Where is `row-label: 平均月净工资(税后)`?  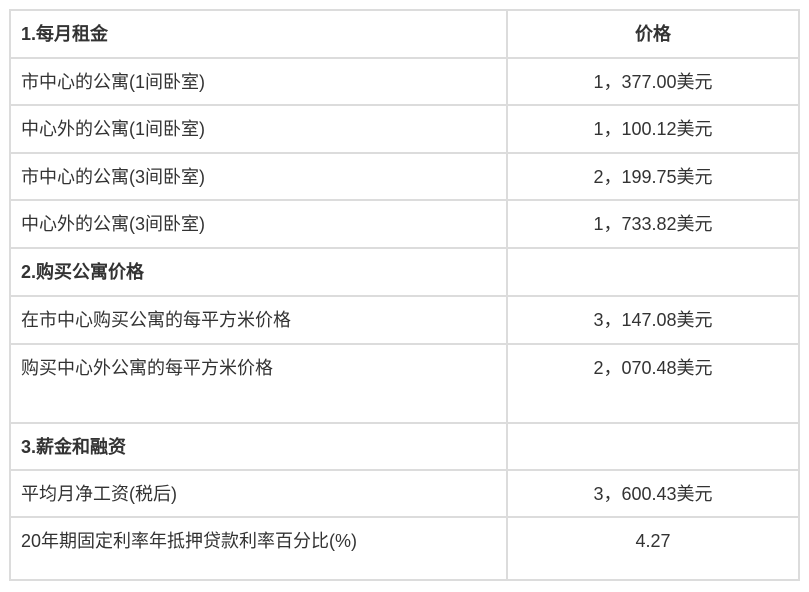 row-label: 平均月净工资(税后) is located at coordinates (99, 494).